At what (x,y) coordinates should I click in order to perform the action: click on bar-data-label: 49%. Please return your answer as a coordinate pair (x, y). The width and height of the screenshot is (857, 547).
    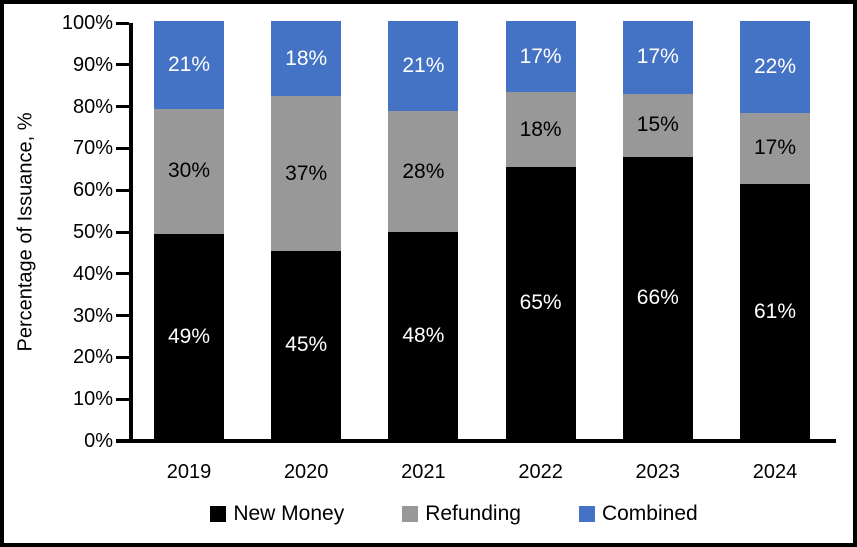
    Looking at the image, I should click on (189, 336).